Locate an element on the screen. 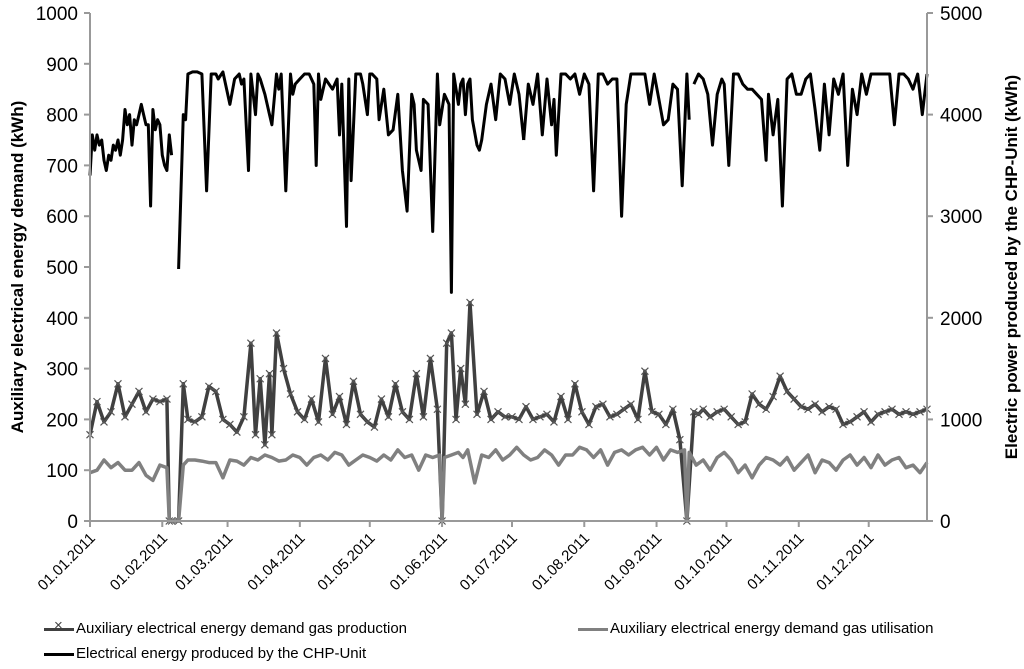 The image size is (1024, 669). left-tick-label: 900 is located at coordinates (62, 65).